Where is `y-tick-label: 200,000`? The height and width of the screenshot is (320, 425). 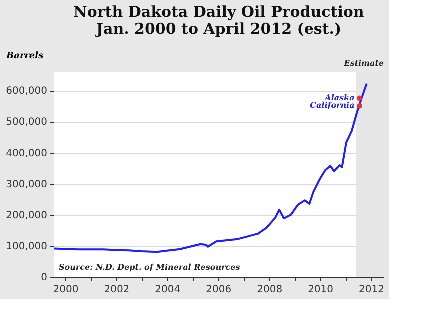 y-tick-label: 200,000 is located at coordinates (27, 216).